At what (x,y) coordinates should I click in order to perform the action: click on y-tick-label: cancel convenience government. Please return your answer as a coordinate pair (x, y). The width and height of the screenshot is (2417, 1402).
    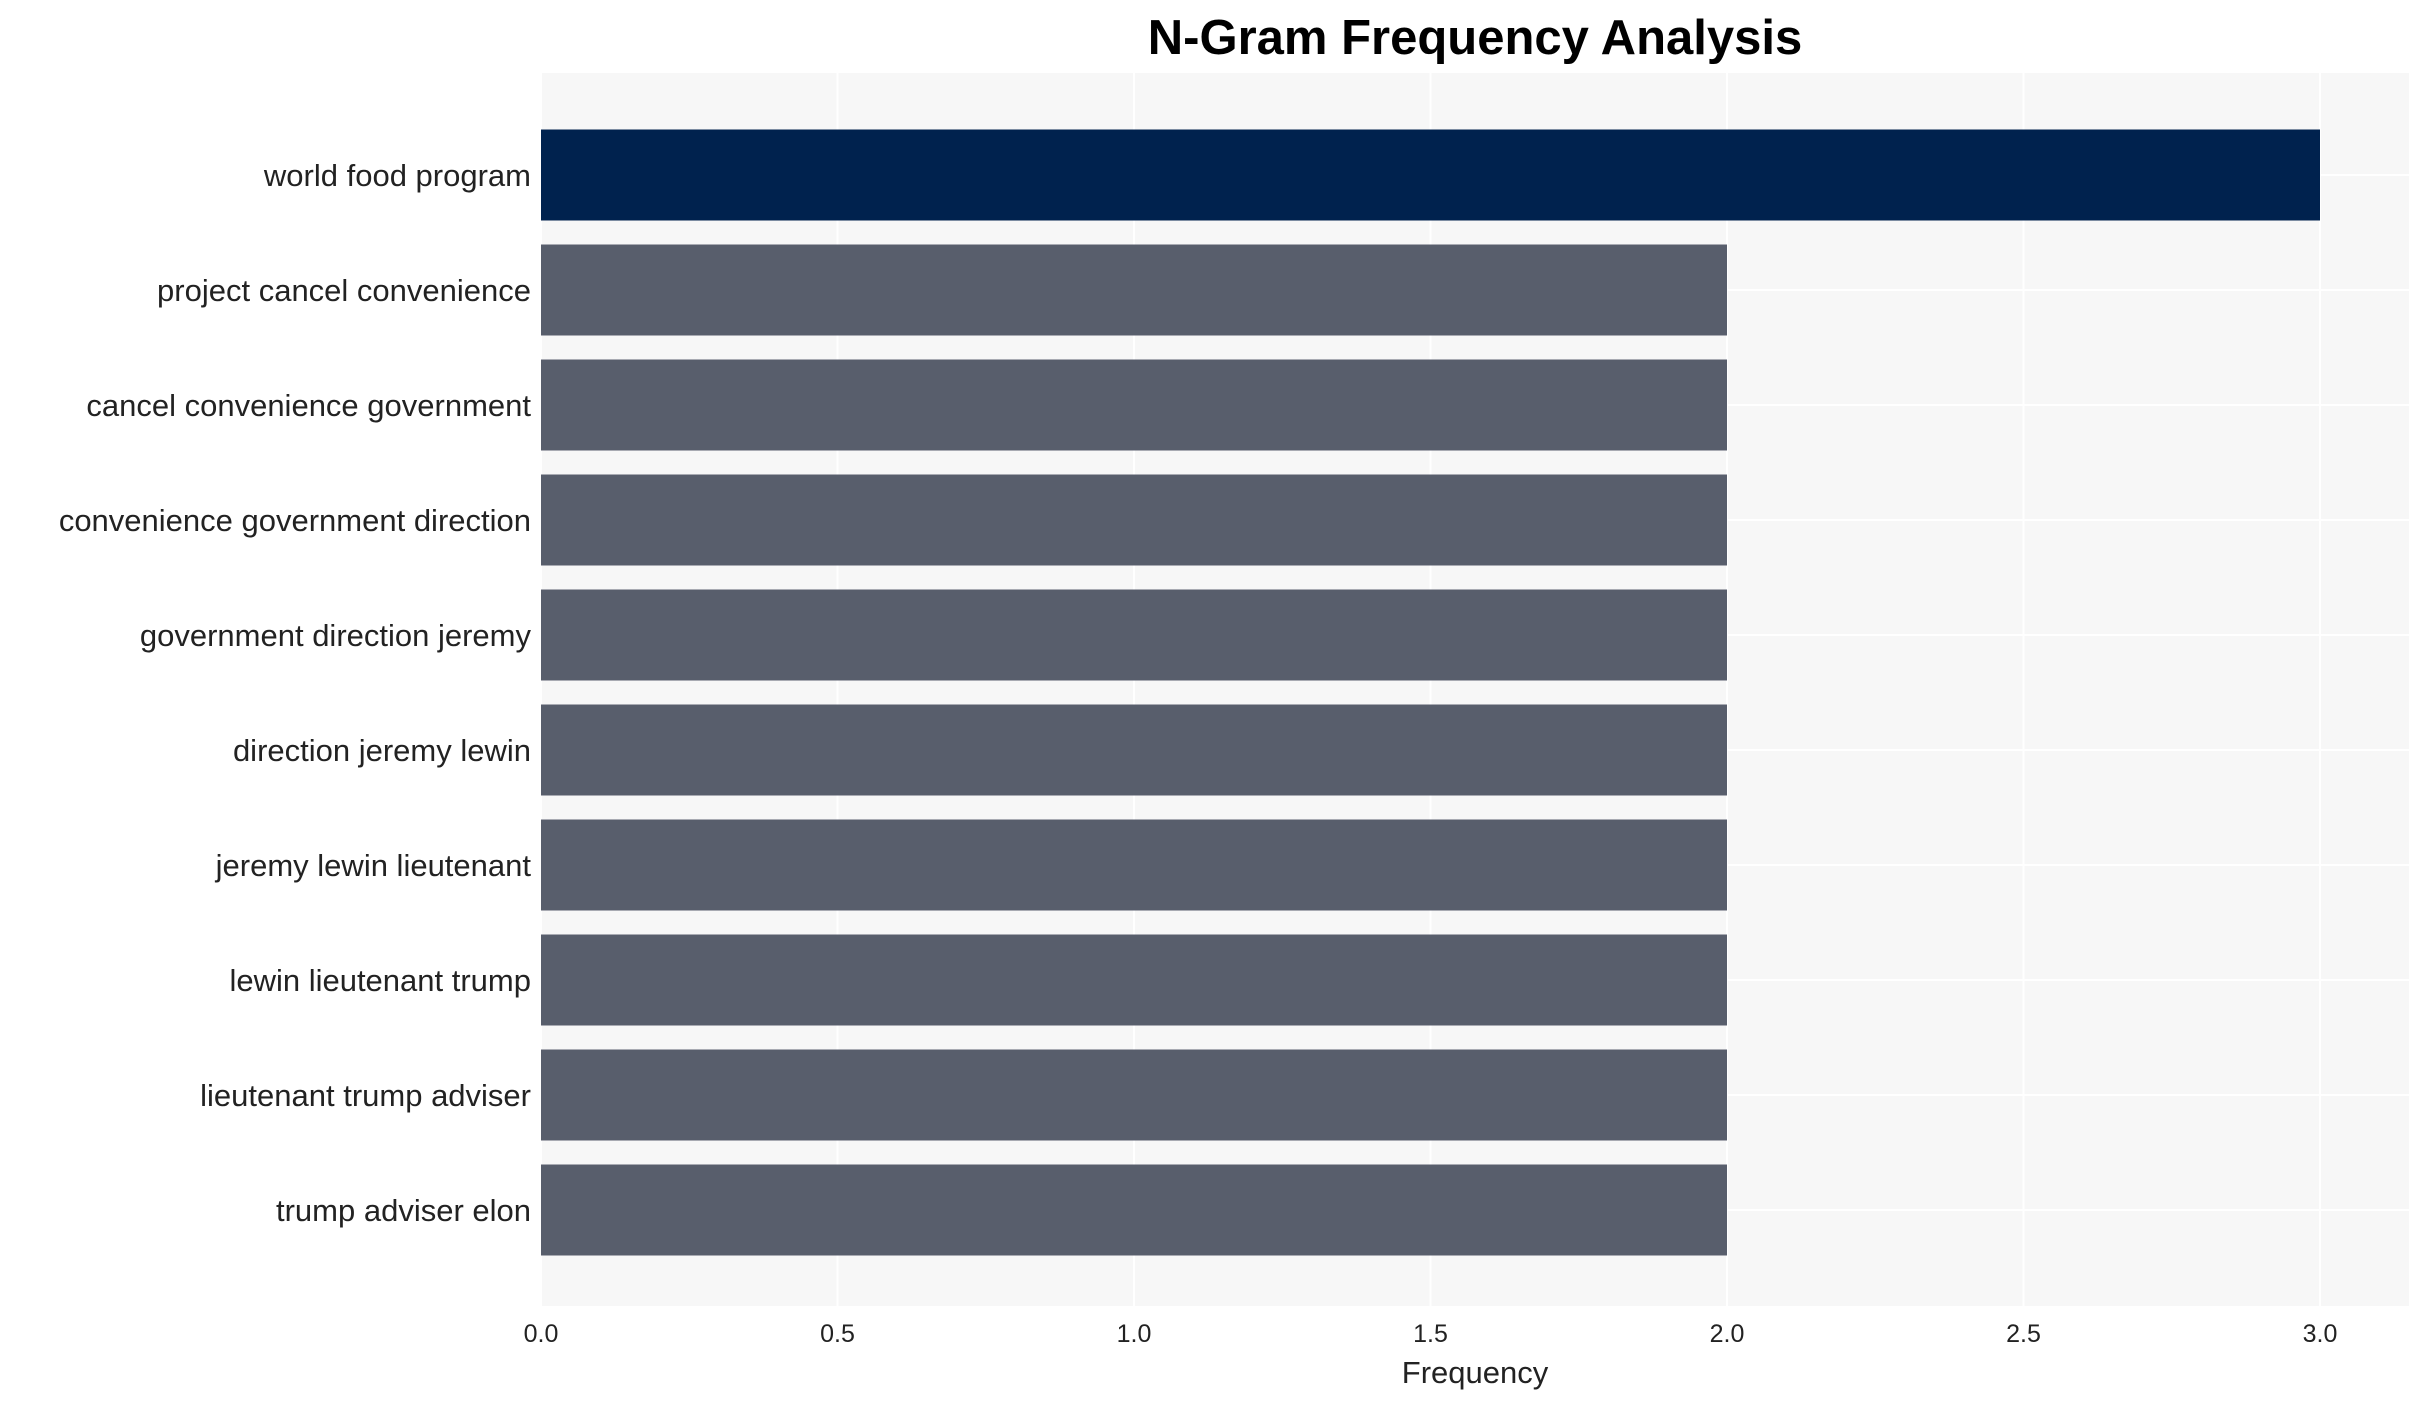
    Looking at the image, I should click on (308, 405).